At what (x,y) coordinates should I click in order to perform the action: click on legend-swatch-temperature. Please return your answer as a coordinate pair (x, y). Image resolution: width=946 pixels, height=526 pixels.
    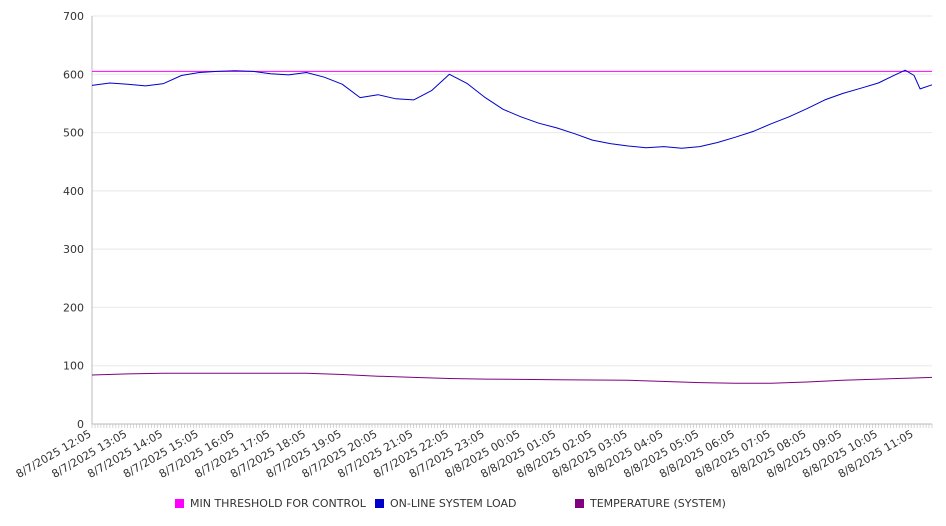
    Looking at the image, I should click on (579, 503).